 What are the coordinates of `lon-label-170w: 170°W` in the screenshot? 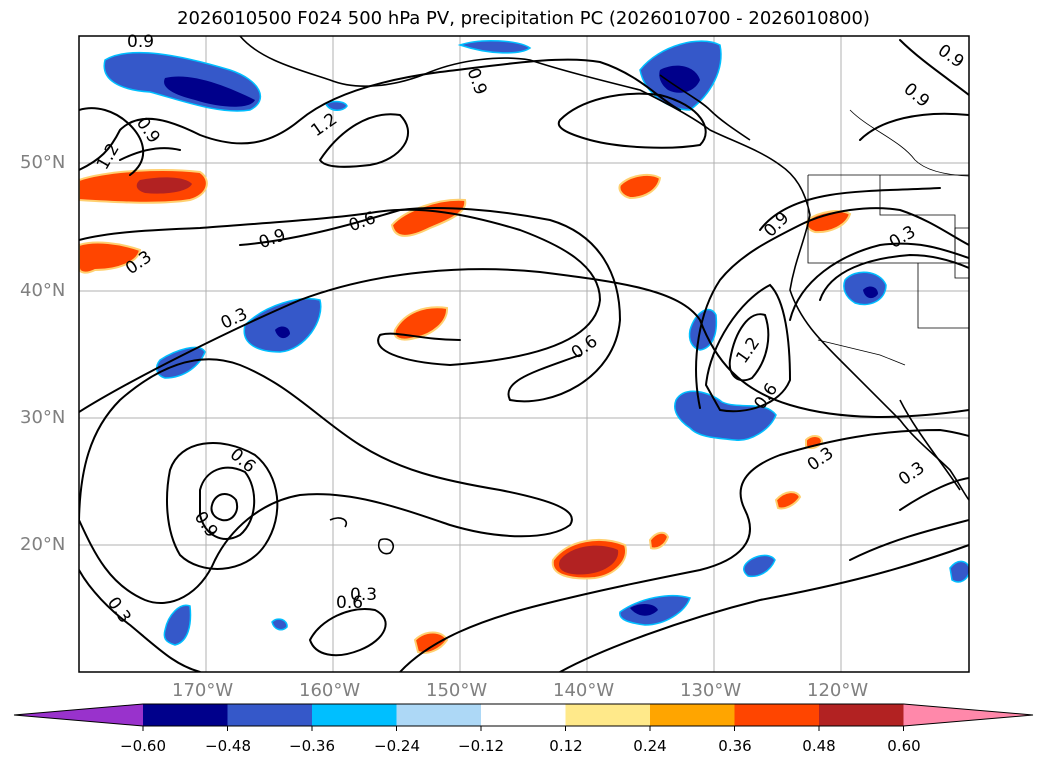 It's located at (203, 690).